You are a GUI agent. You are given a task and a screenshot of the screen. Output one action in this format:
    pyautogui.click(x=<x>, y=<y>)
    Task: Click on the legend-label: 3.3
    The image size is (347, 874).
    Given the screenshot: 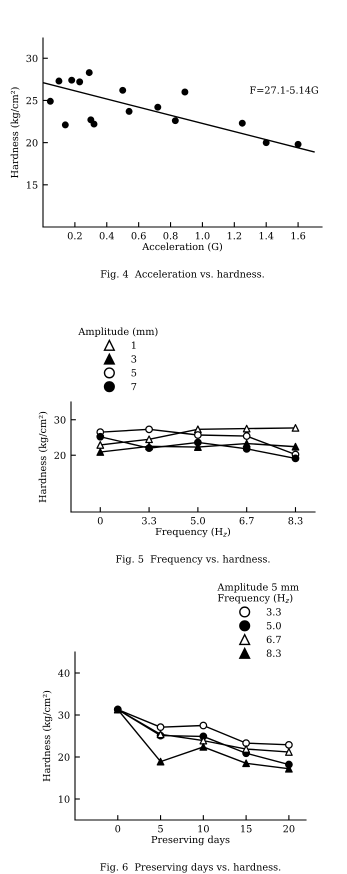 What is the action you would take?
    pyautogui.click(x=273, y=612)
    